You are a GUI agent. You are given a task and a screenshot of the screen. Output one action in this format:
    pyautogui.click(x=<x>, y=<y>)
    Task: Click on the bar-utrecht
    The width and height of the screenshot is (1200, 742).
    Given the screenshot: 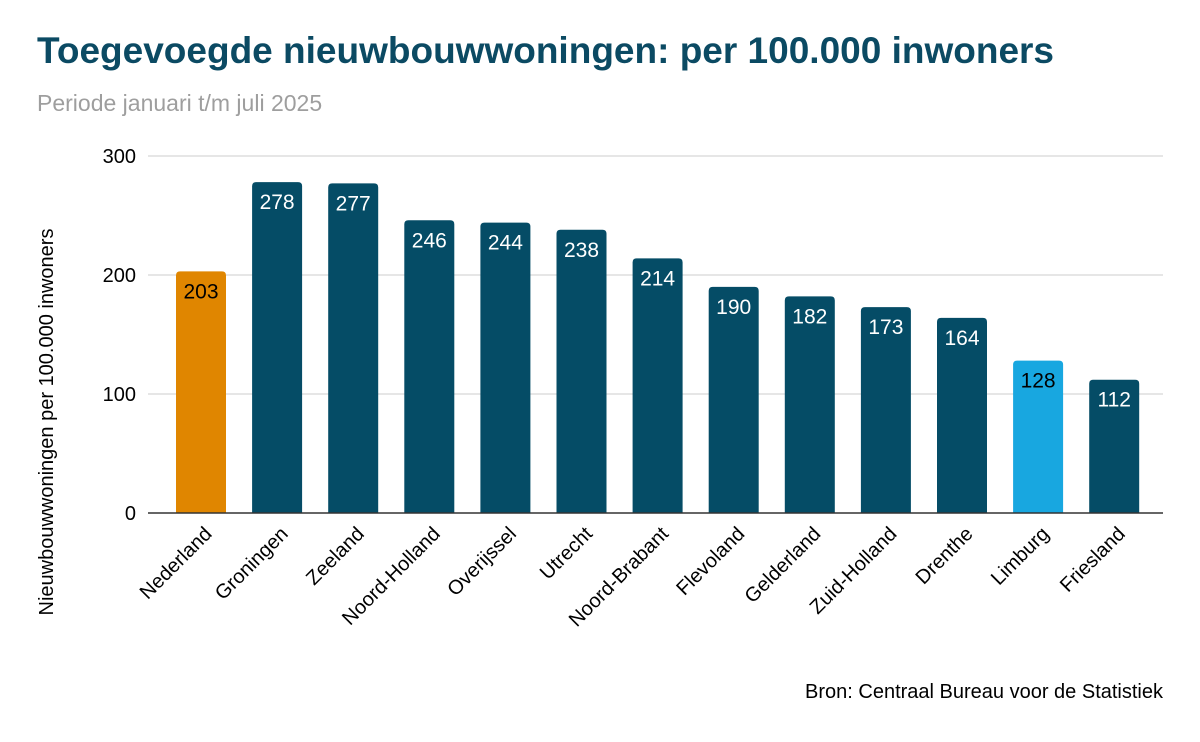 What is the action you would take?
    pyautogui.click(x=581, y=371)
    